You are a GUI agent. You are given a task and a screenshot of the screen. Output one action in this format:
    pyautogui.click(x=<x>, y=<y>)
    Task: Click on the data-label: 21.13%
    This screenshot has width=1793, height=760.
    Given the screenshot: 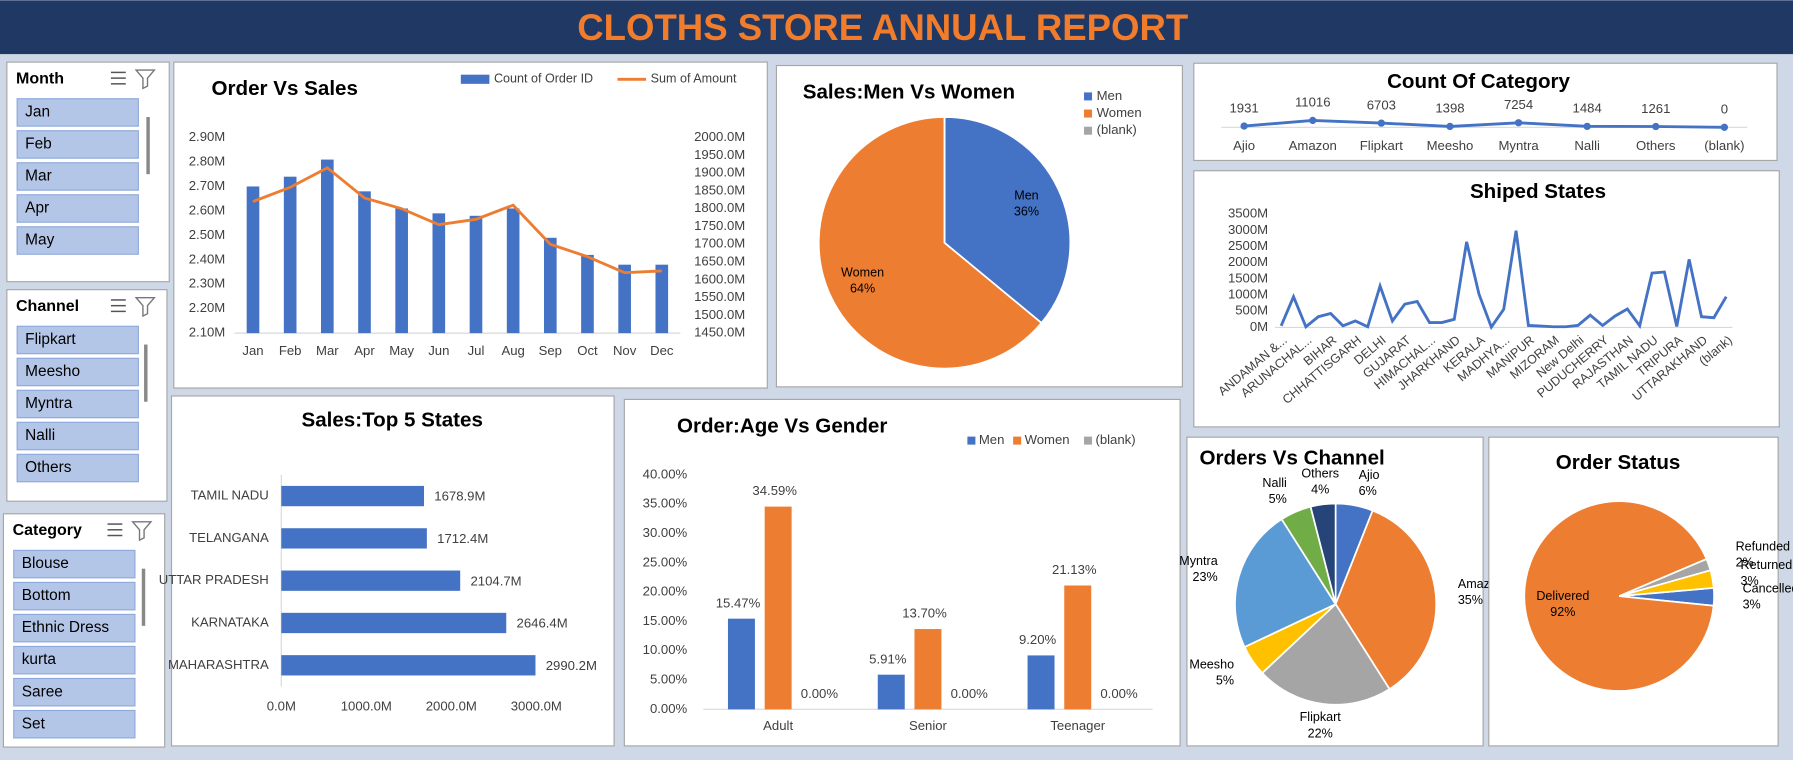 What is the action you would take?
    pyautogui.click(x=1074, y=569)
    